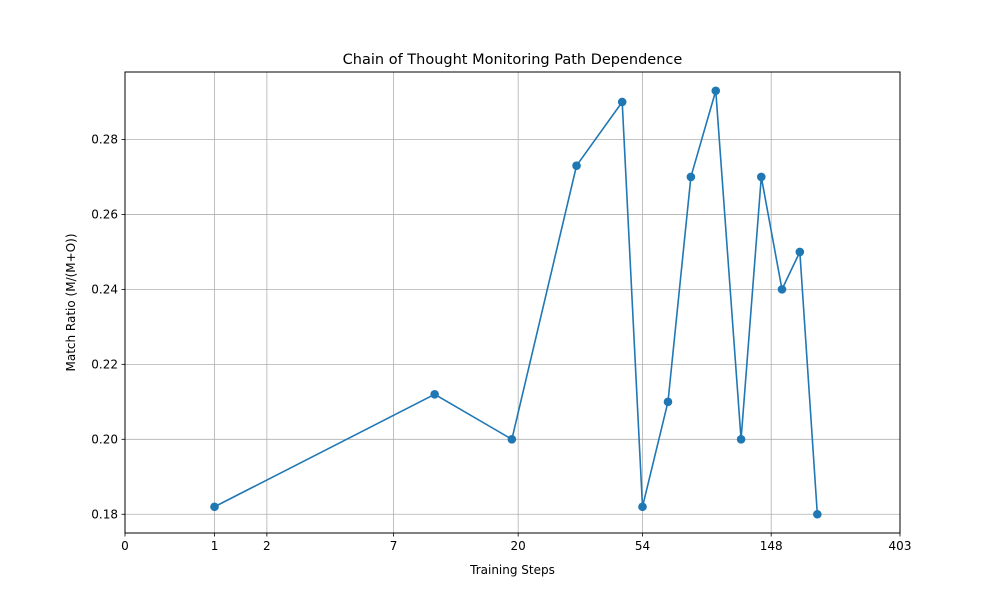 Image resolution: width=1000 pixels, height=600 pixels. Describe the element at coordinates (104, 214) in the screenshot. I see `y-tick-label: 0.26` at that location.